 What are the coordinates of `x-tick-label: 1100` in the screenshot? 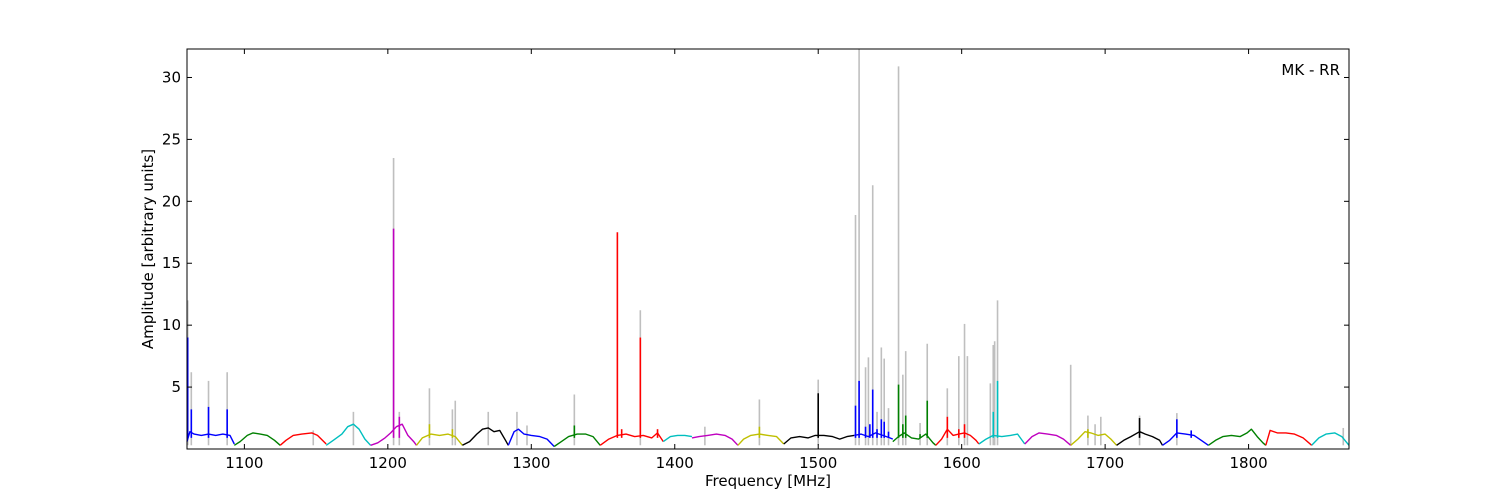 It's located at (244, 463).